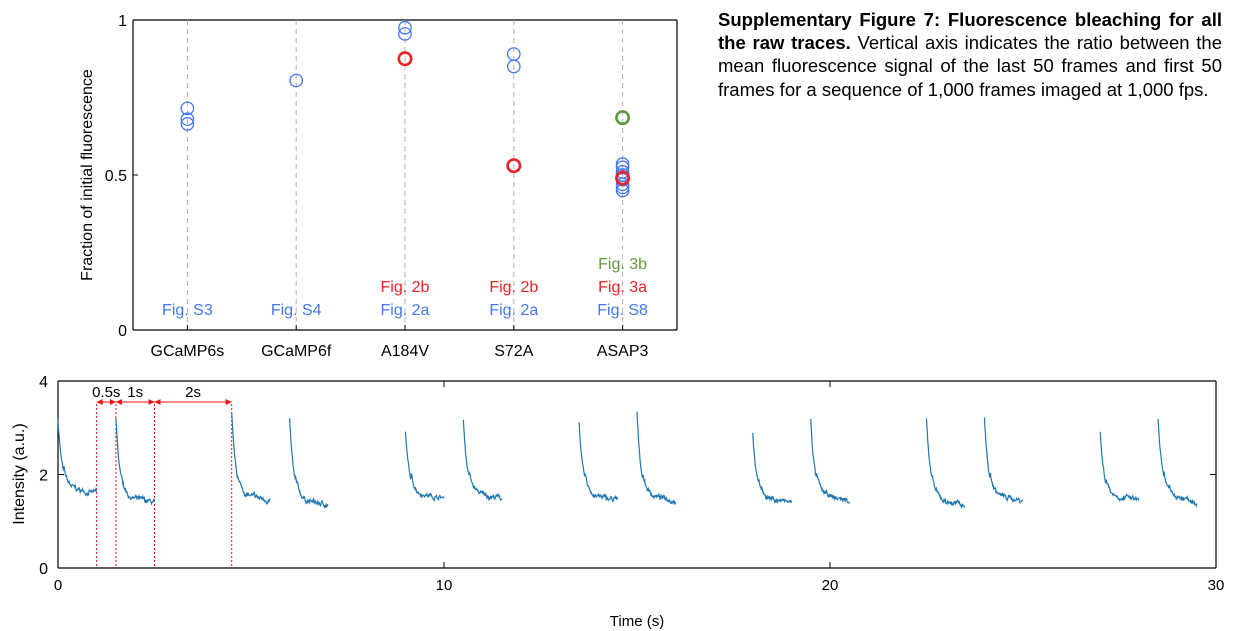 The height and width of the screenshot is (631, 1241). I want to click on intensity-traces, so click(627, 460).